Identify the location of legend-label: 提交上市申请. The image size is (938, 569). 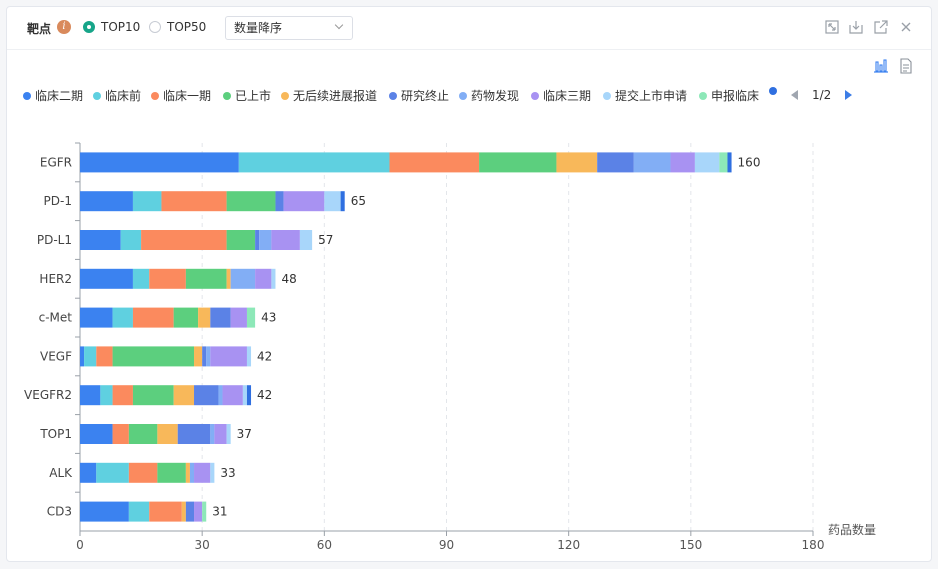
(651, 96).